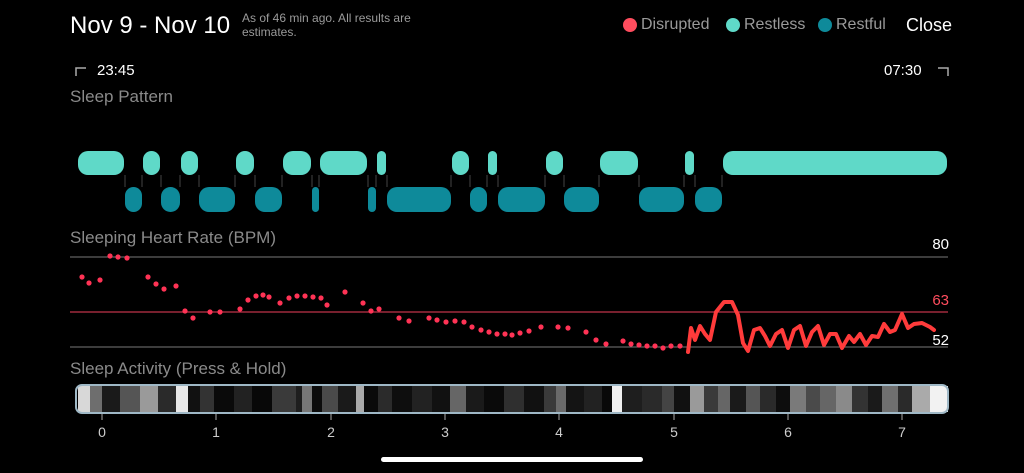 Image resolution: width=1024 pixels, height=473 pixels. I want to click on x-tick-label: 1, so click(216, 432).